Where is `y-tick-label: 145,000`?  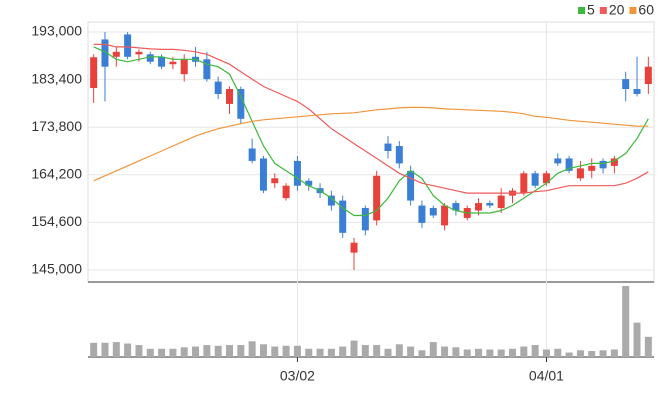
y-tick-label: 145,000 is located at coordinates (56, 269).